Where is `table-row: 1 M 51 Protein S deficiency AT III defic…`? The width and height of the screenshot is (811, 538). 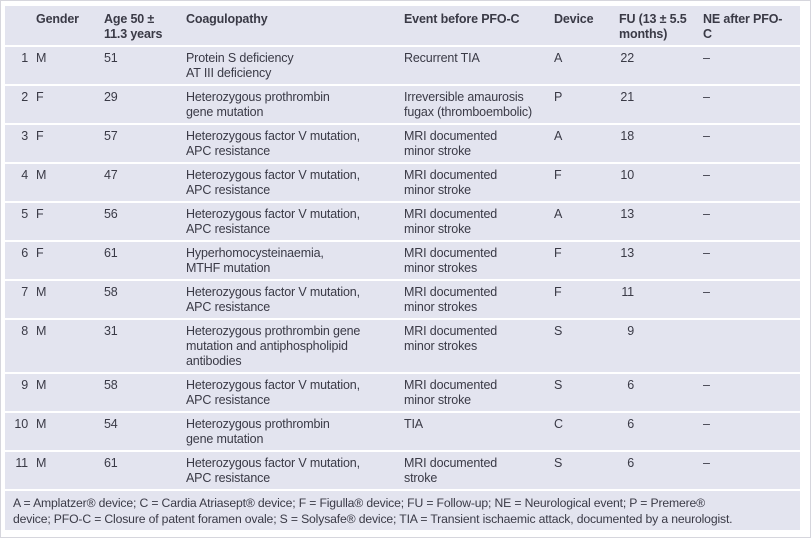 table-row: 1 M 51 Protein S deficiency AT III defic… is located at coordinates (402, 65).